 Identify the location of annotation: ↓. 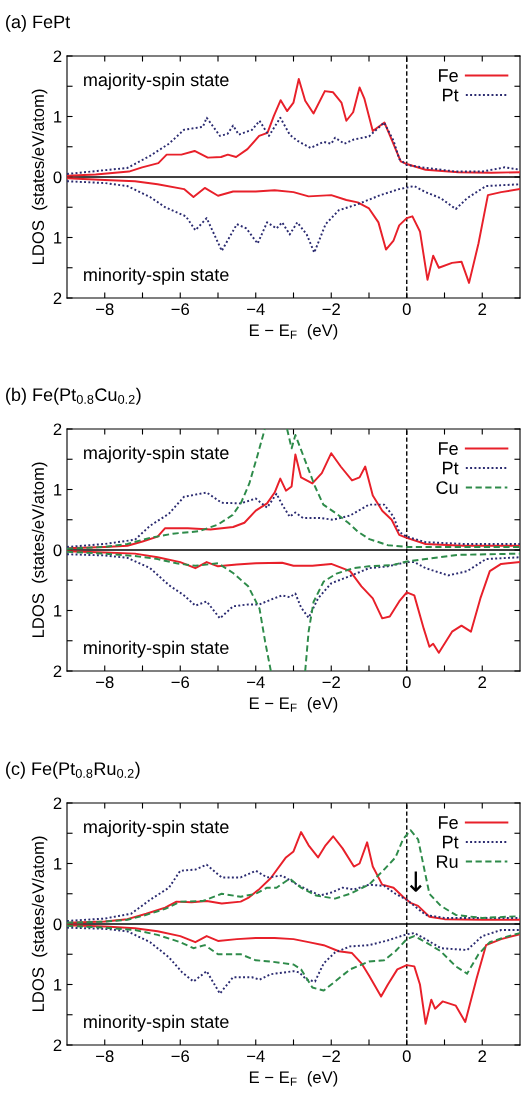
(415, 881).